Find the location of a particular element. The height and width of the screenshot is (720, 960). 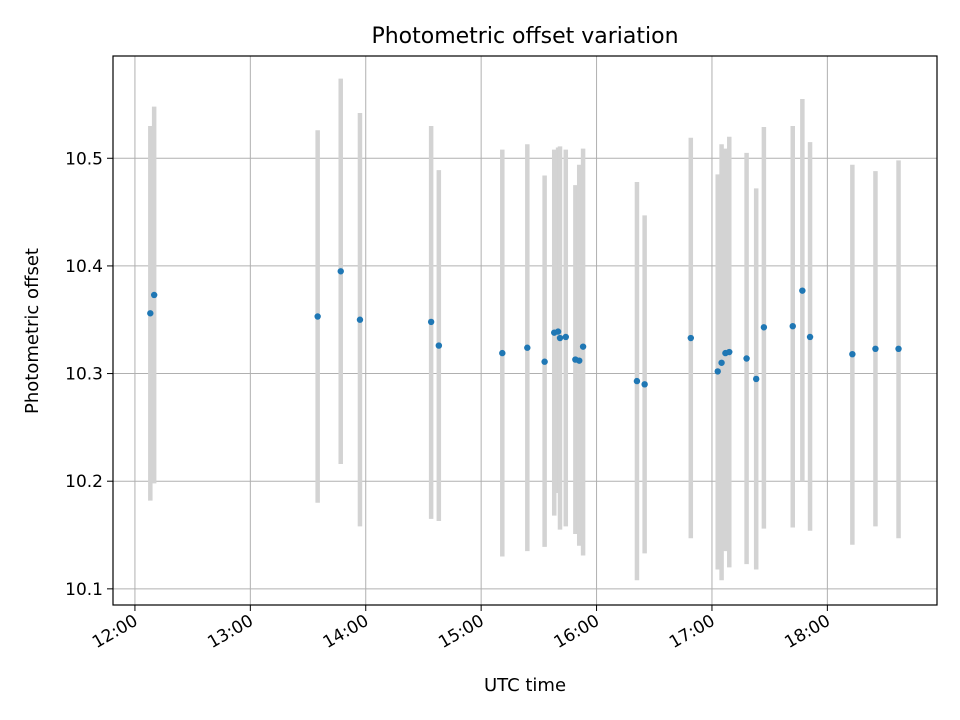

x-axis-label: UTC time is located at coordinates (525, 685).